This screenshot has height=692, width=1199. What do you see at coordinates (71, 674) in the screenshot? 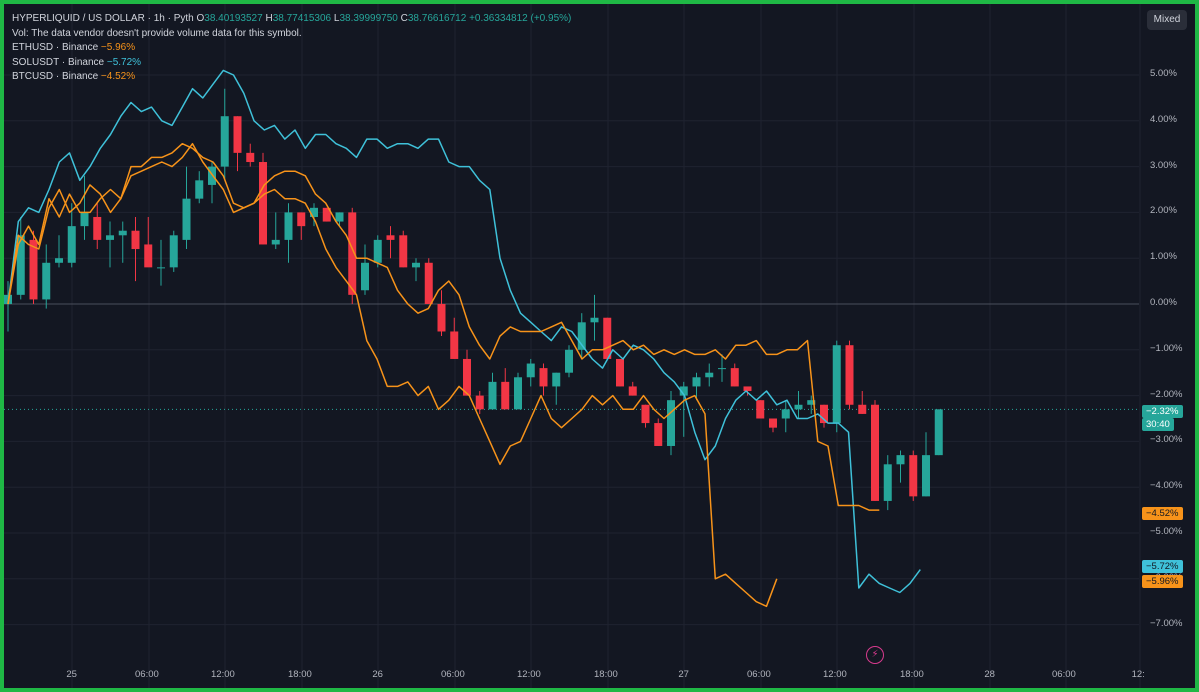
I see `x-tick-label: 25` at bounding box center [71, 674].